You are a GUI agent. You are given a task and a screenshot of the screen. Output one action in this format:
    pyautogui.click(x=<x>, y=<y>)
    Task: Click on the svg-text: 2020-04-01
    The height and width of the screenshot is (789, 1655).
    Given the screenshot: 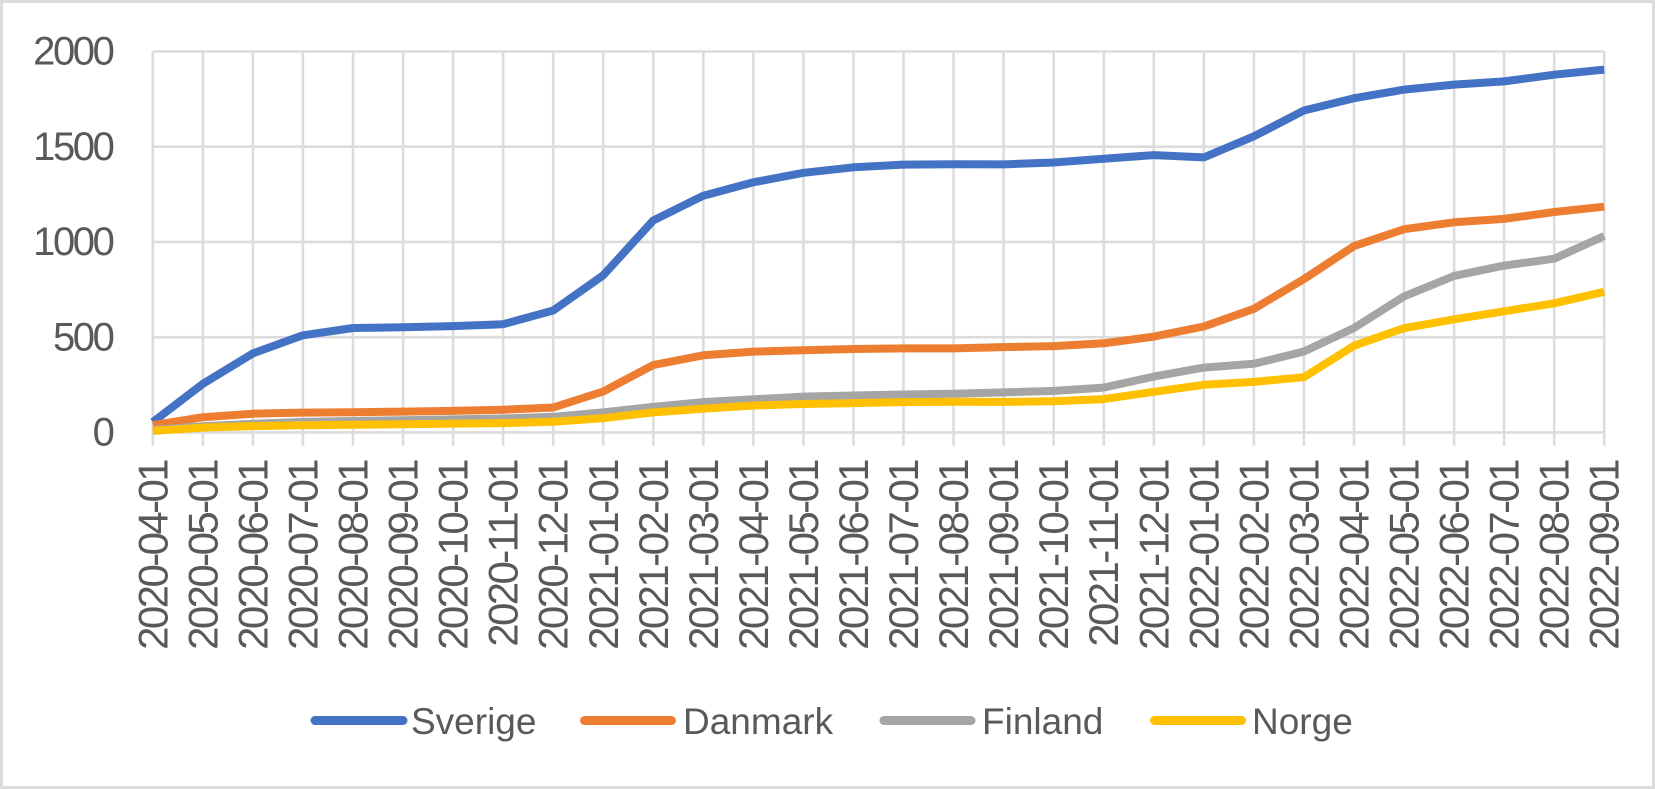 What is the action you would take?
    pyautogui.click(x=152, y=555)
    